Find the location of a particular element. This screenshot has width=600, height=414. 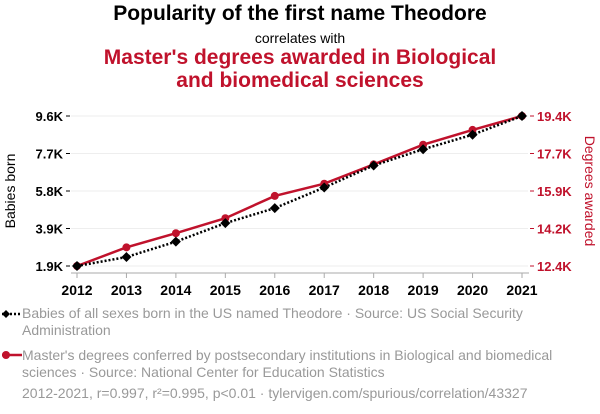

x-tick-label: 2013 is located at coordinates (126, 290).